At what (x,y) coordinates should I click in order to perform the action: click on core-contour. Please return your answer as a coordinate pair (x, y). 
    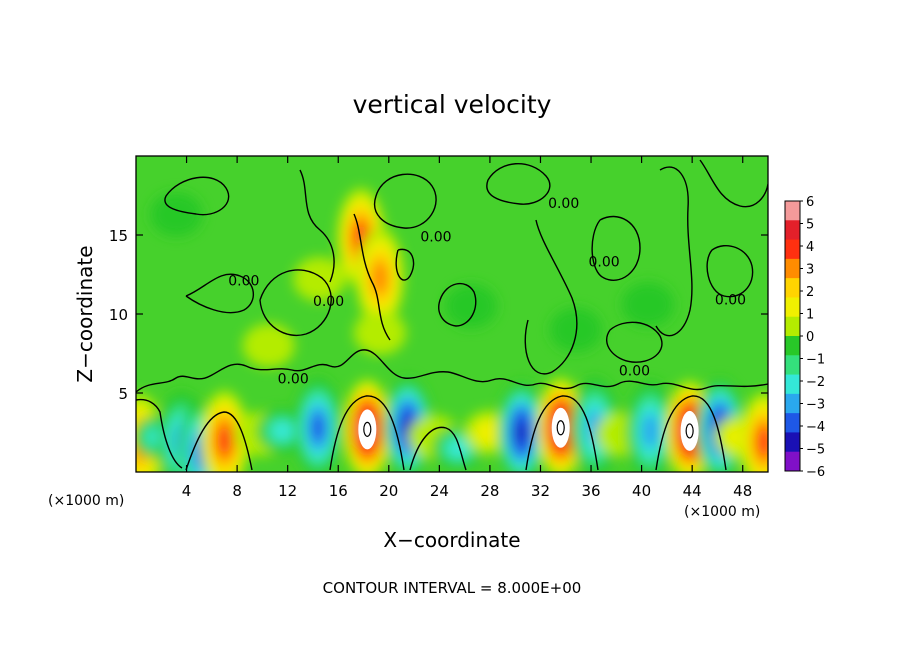
    Looking at the image, I should click on (560, 428).